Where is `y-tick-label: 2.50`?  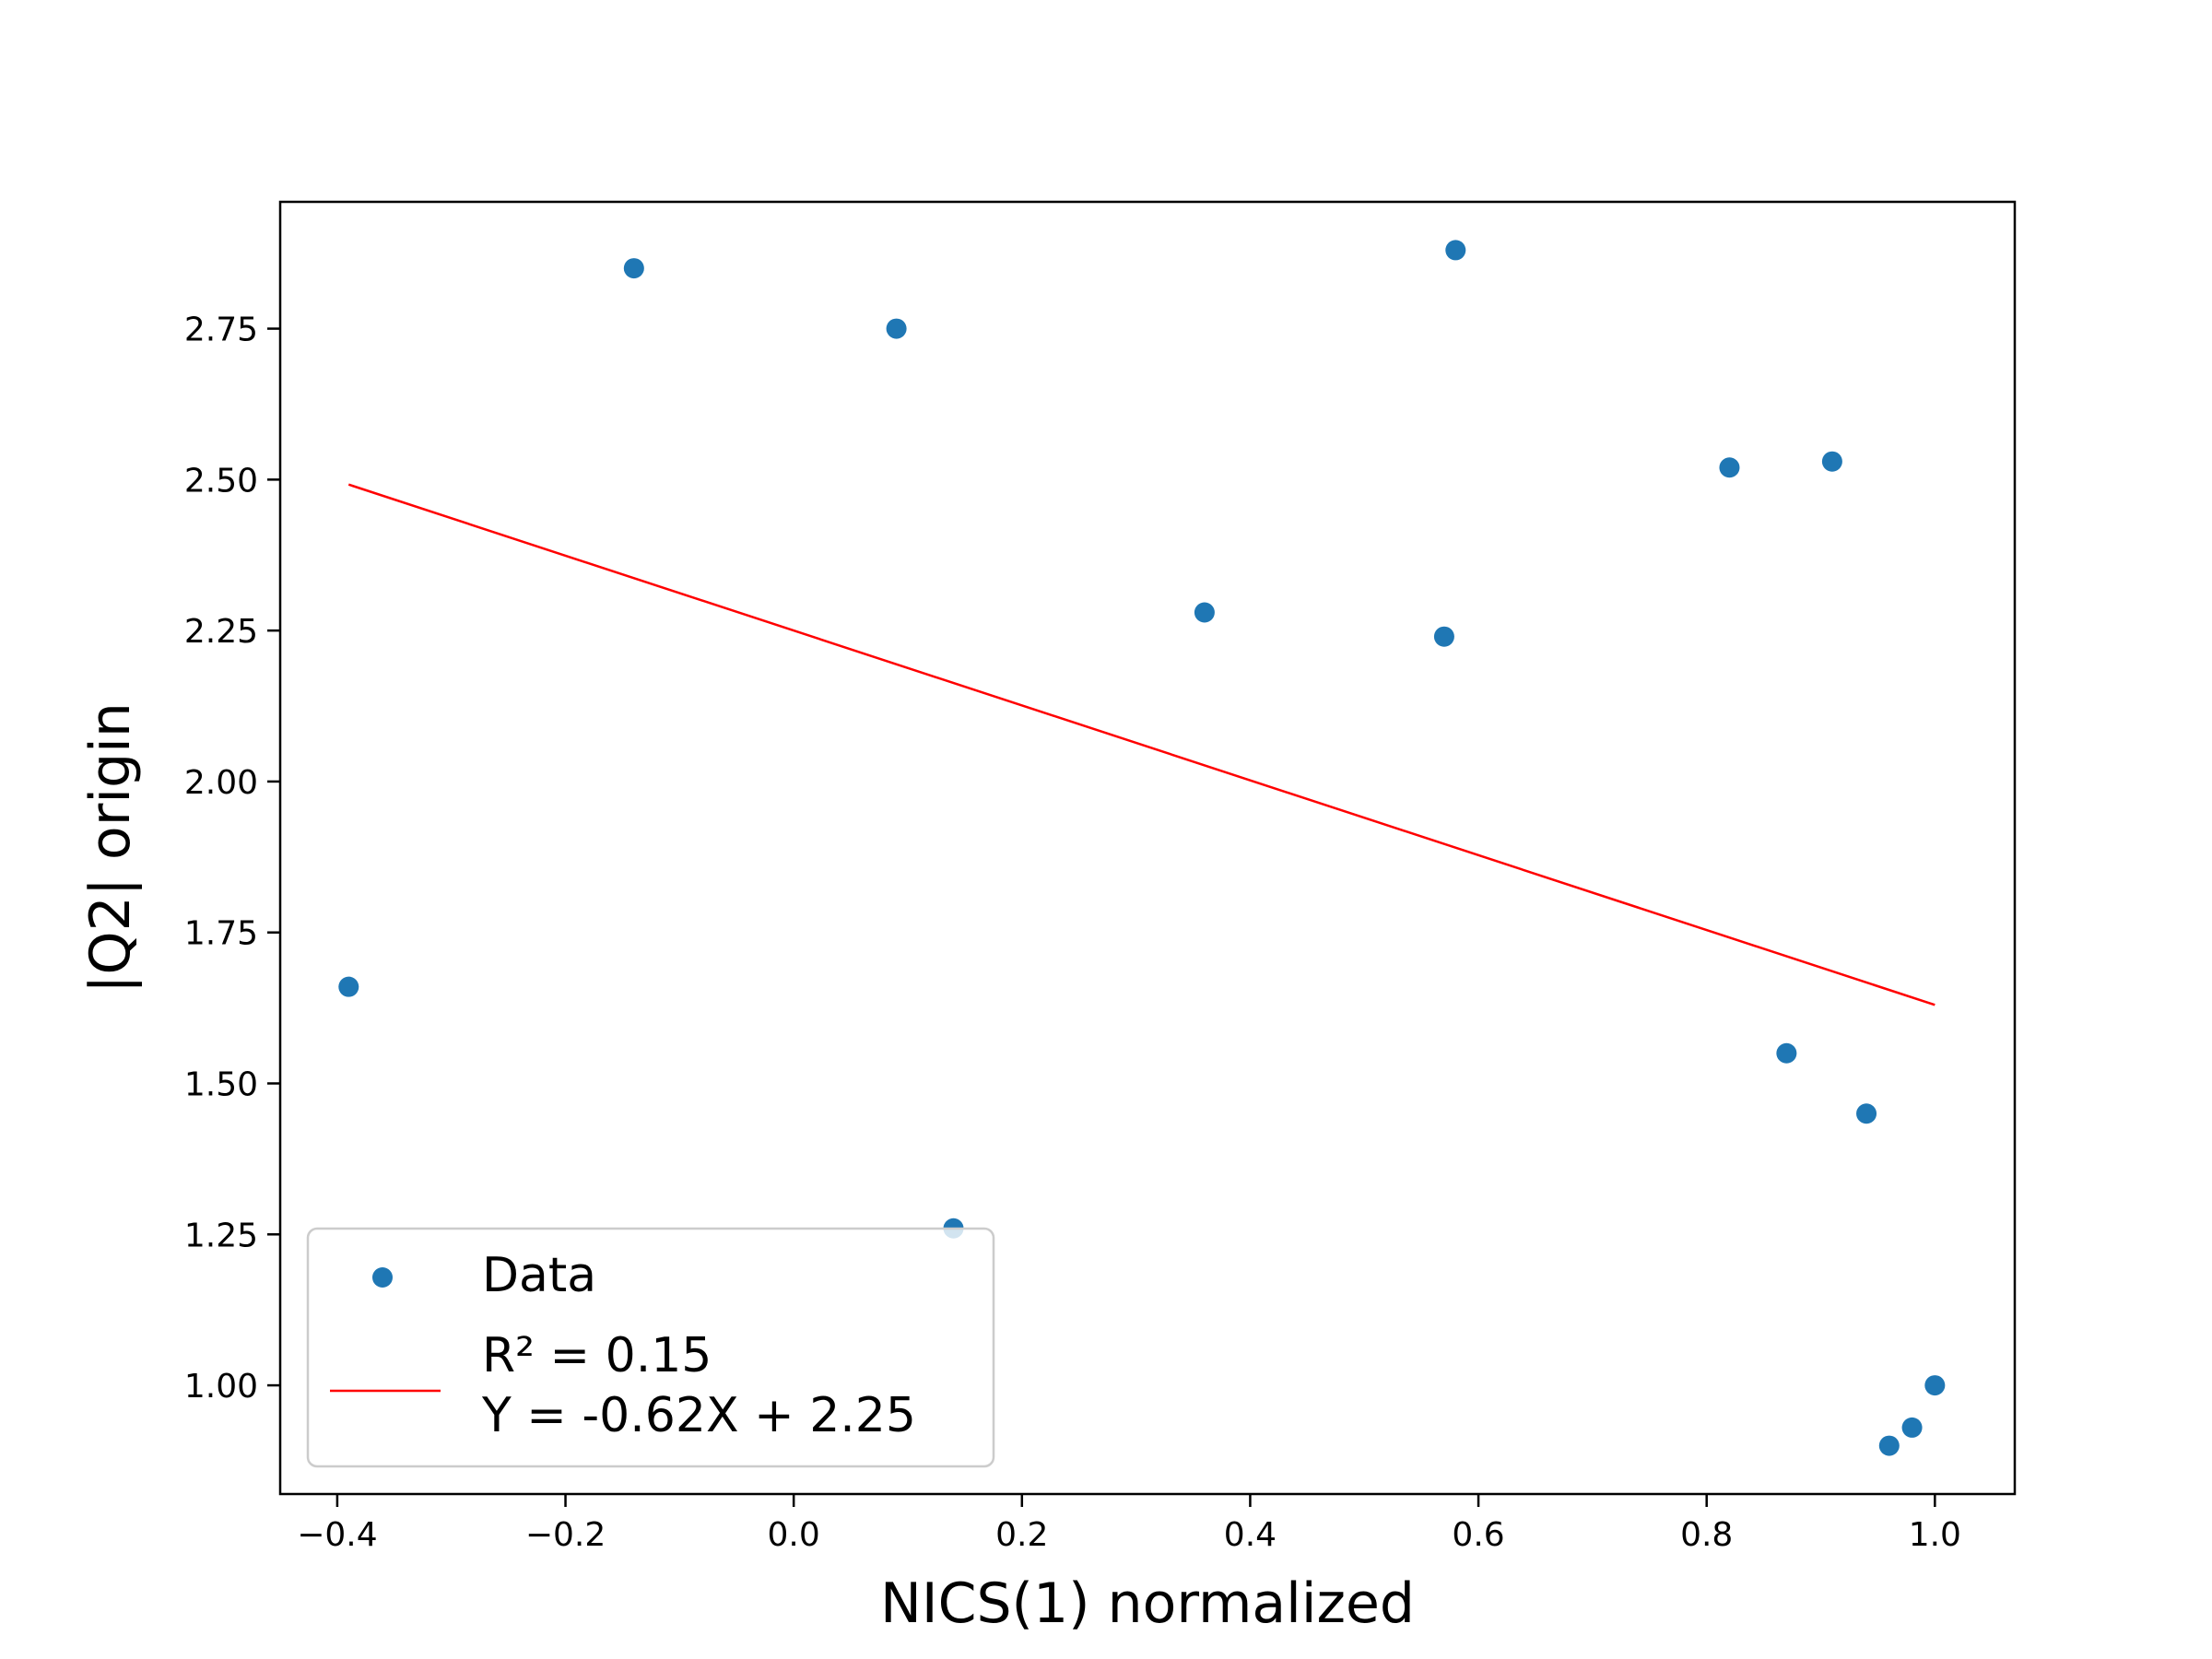 y-tick-label: 2.50 is located at coordinates (221, 481).